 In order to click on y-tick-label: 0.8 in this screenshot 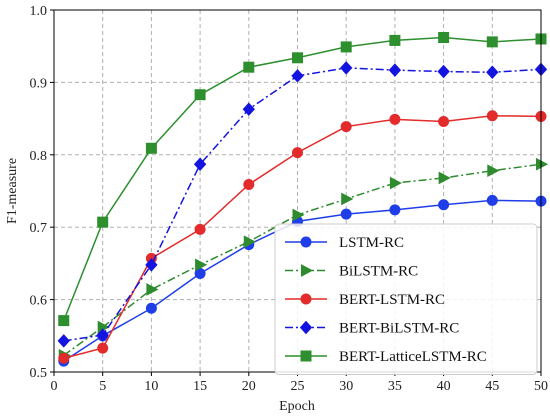, I will do `click(39, 156)`.